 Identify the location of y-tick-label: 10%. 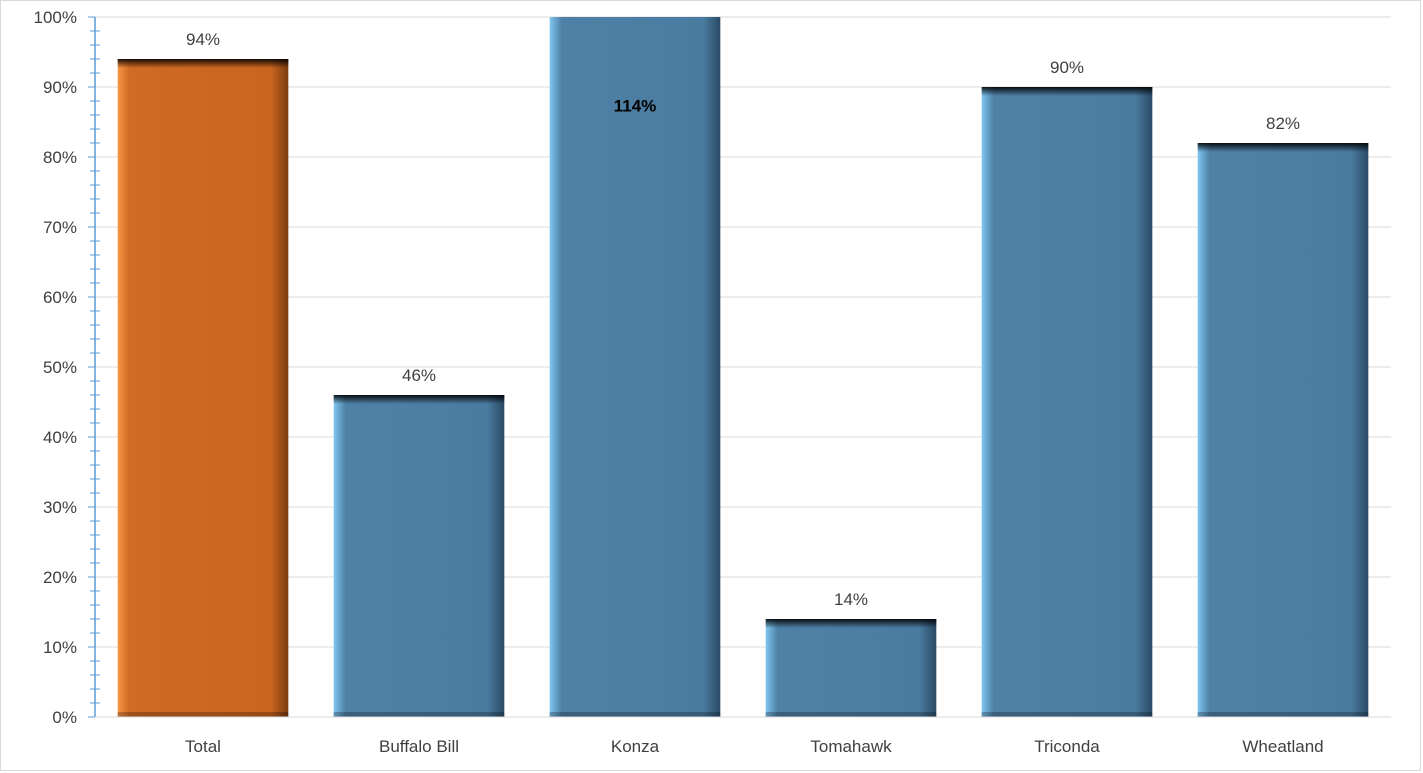
(60, 647).